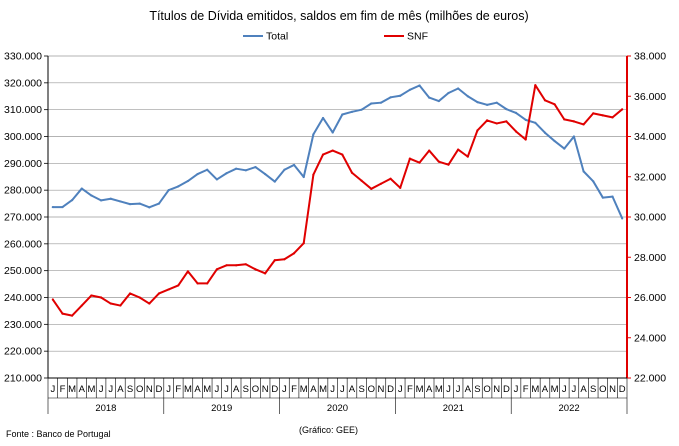 This screenshot has height=446, width=679. Describe the element at coordinates (612, 389) in the screenshot. I see `month-label: N` at that location.